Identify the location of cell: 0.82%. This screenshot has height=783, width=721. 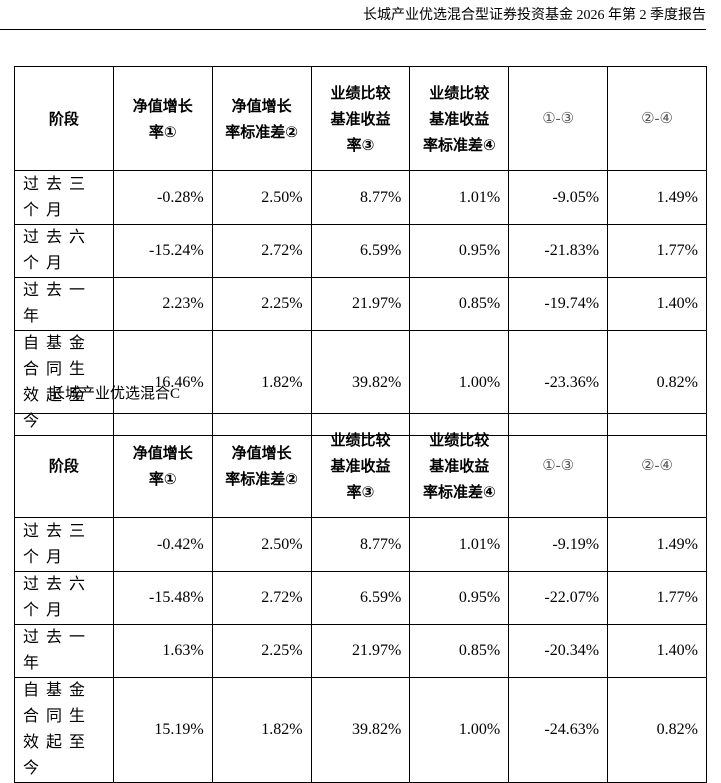
(657, 730).